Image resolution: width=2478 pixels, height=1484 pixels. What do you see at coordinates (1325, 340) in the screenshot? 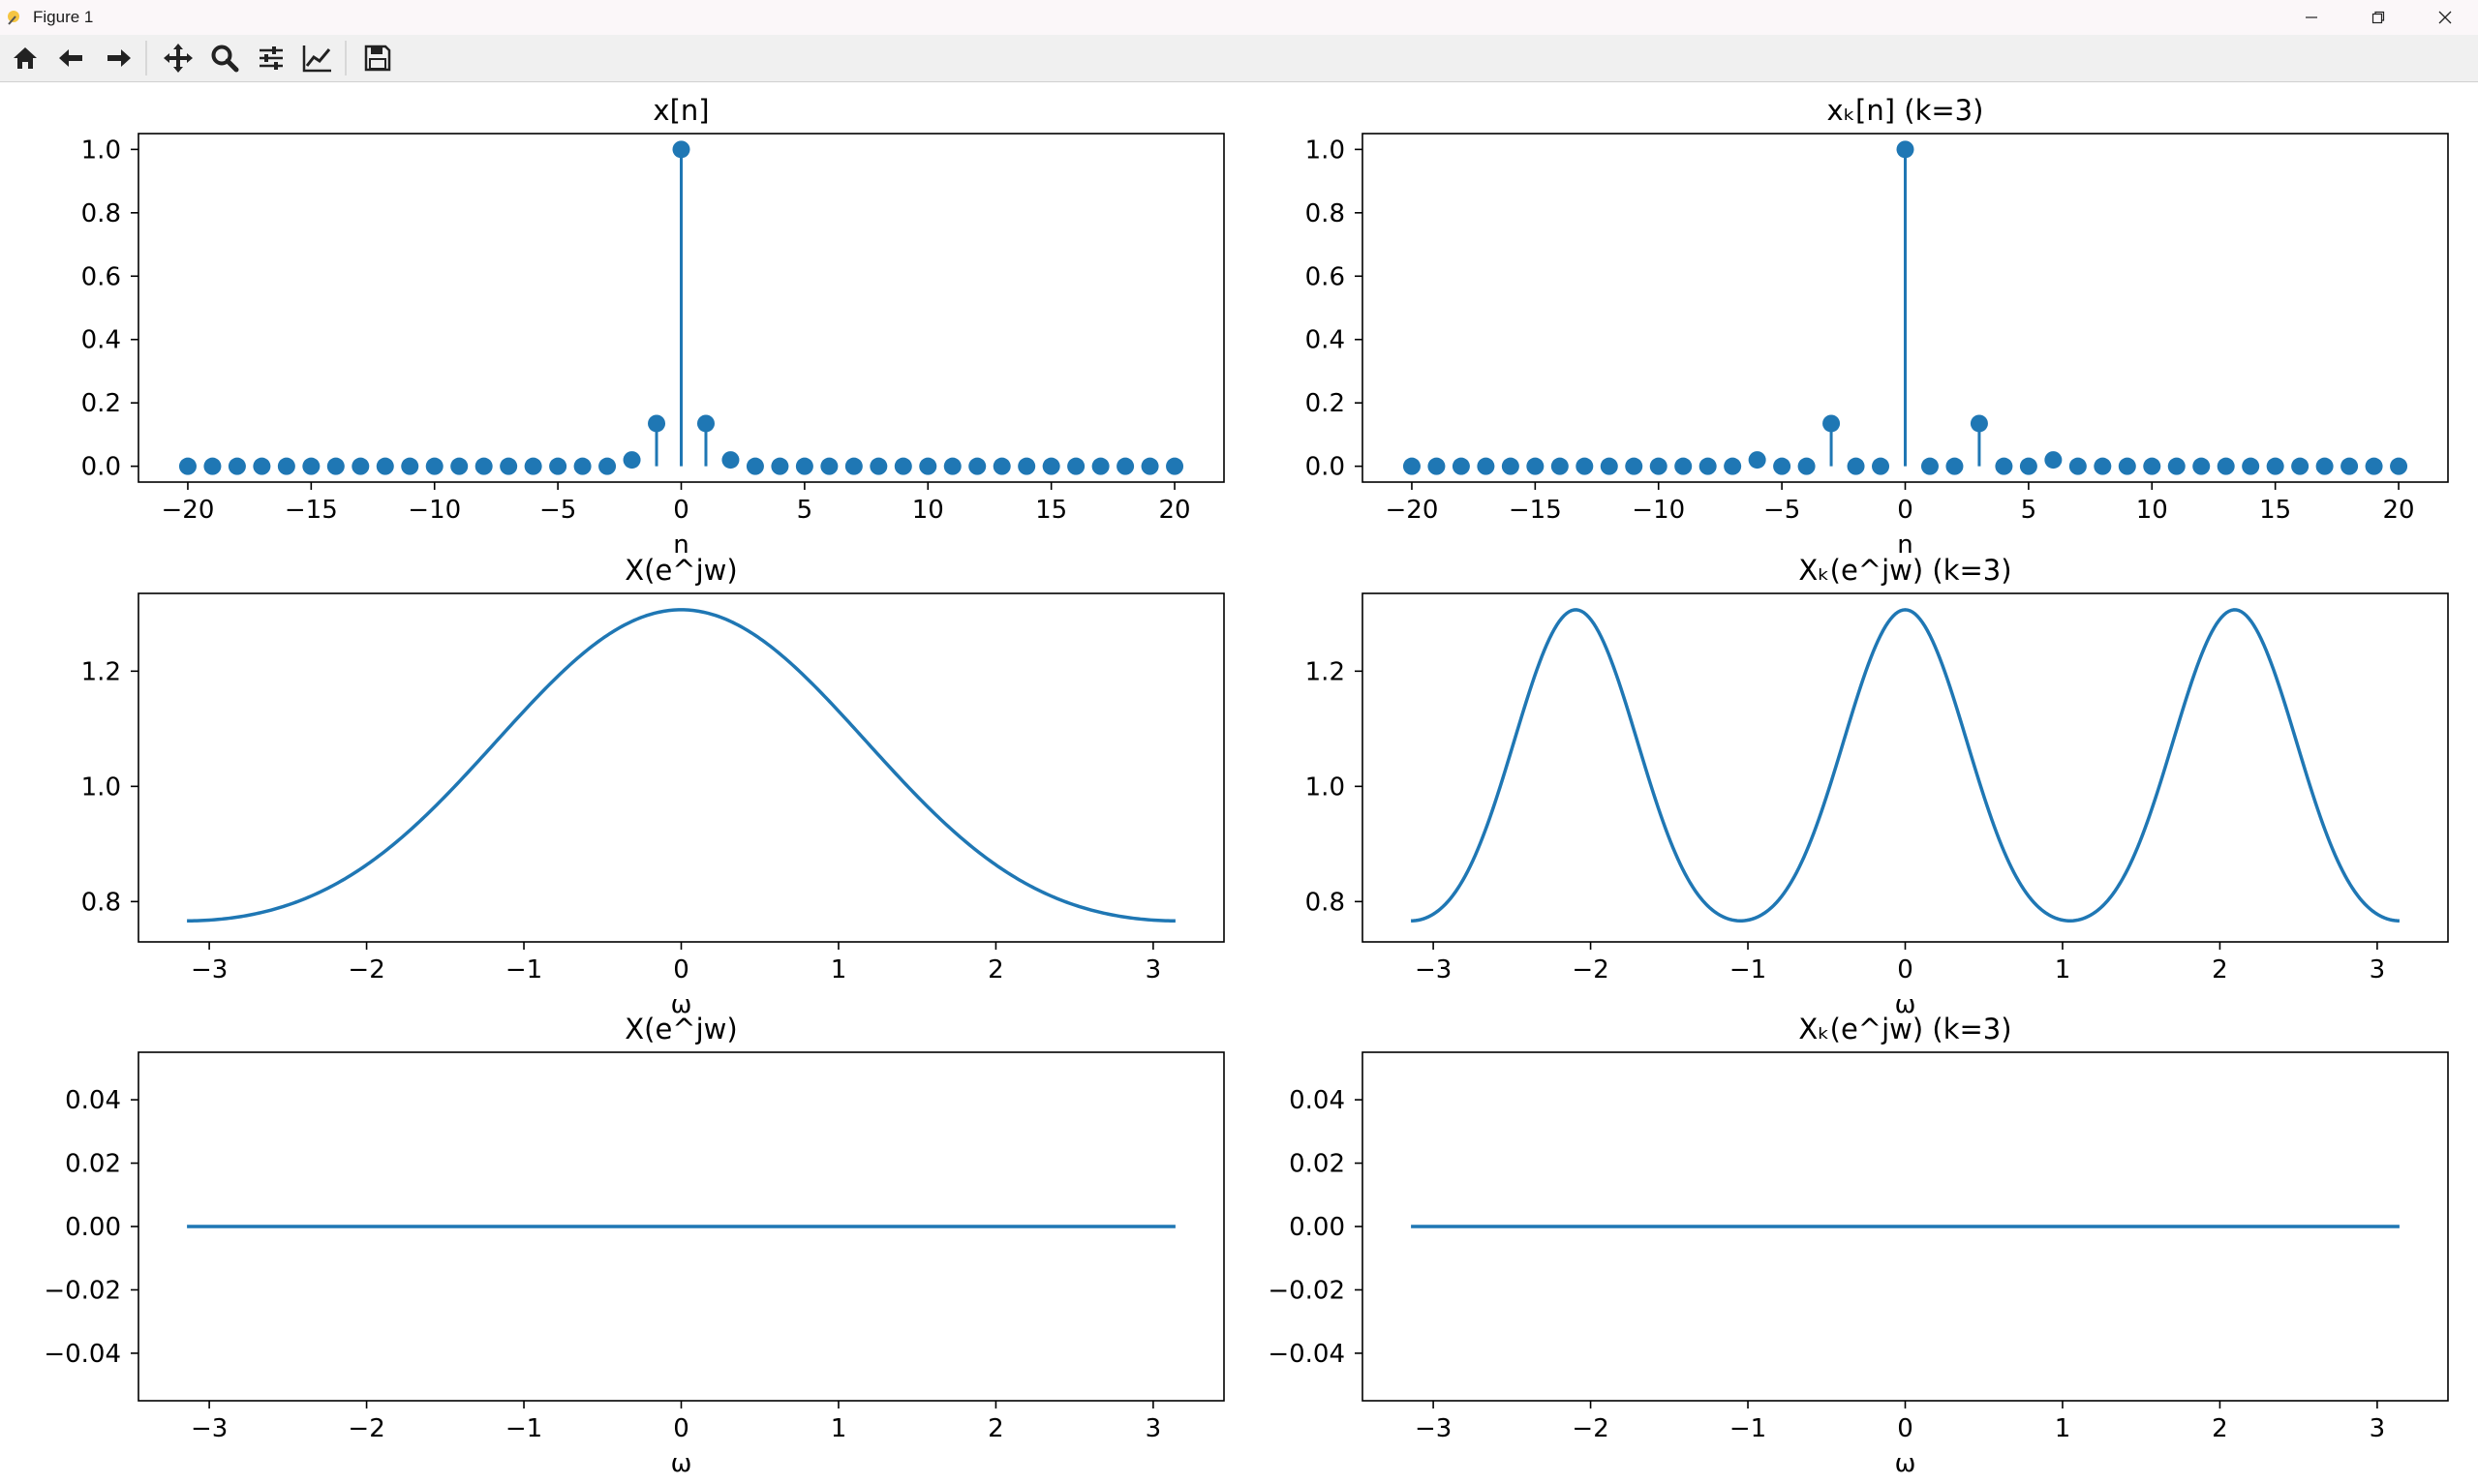
I see `y-tick-label: 0.4` at bounding box center [1325, 340].